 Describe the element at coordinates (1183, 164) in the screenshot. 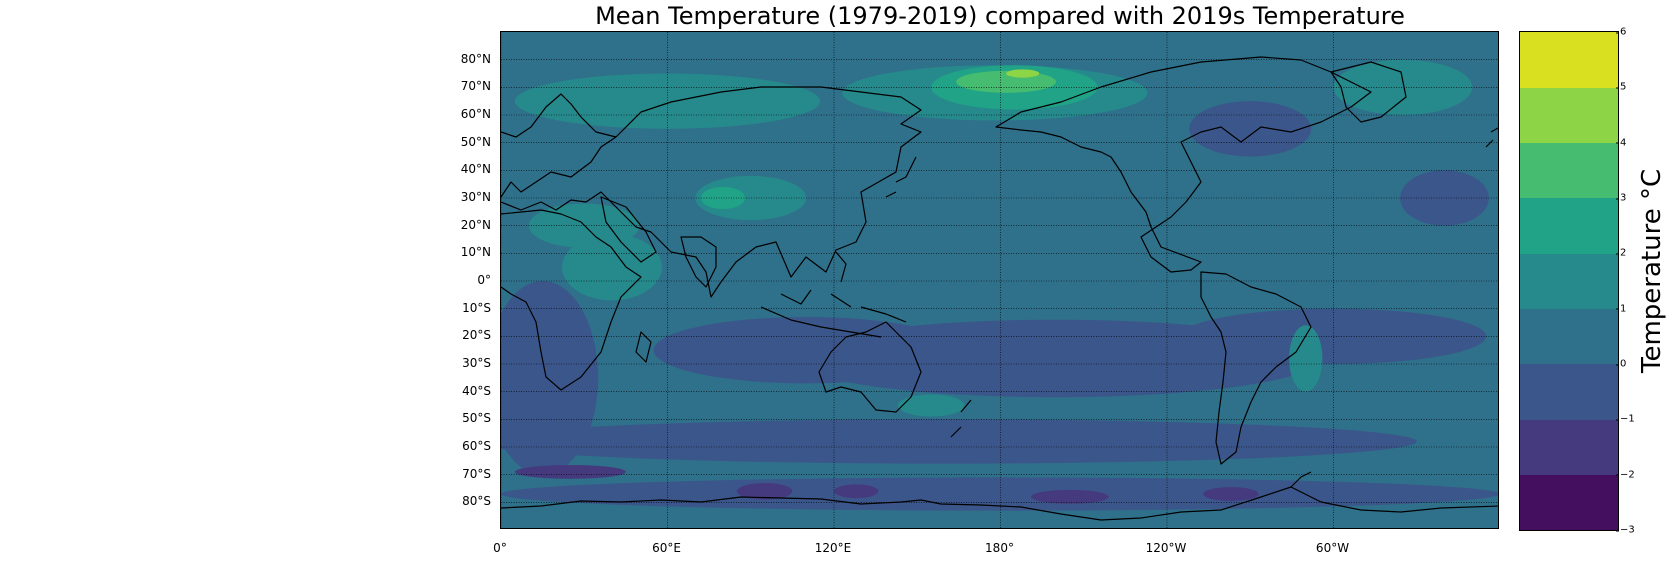

I see `coastline-north-america` at that location.